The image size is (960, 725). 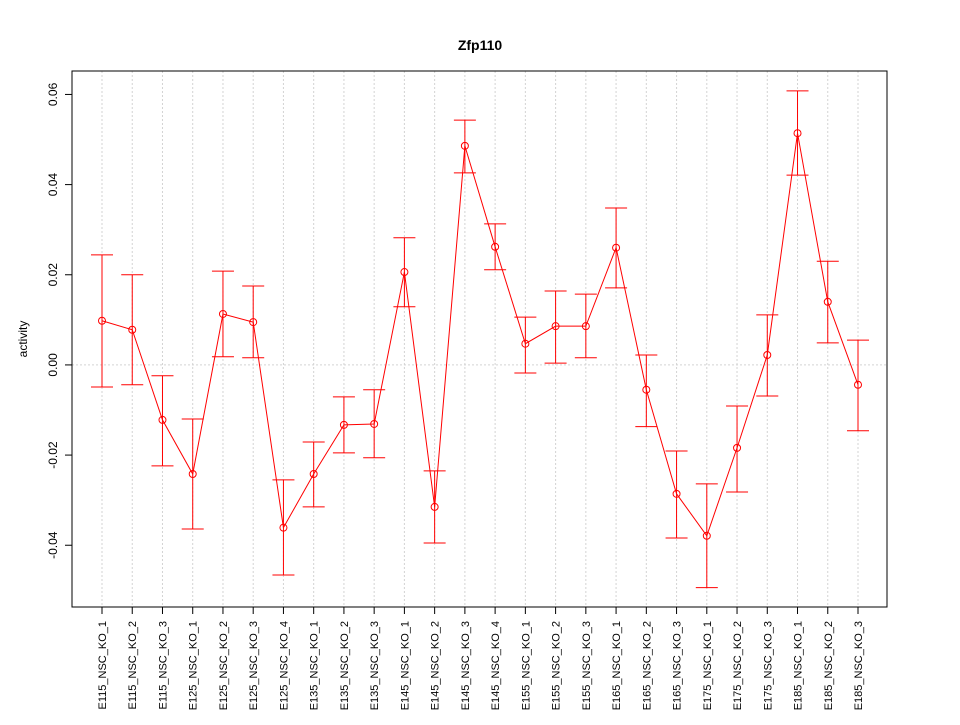 What do you see at coordinates (53, 94) in the screenshot?
I see `y-tick-label: 0.06` at bounding box center [53, 94].